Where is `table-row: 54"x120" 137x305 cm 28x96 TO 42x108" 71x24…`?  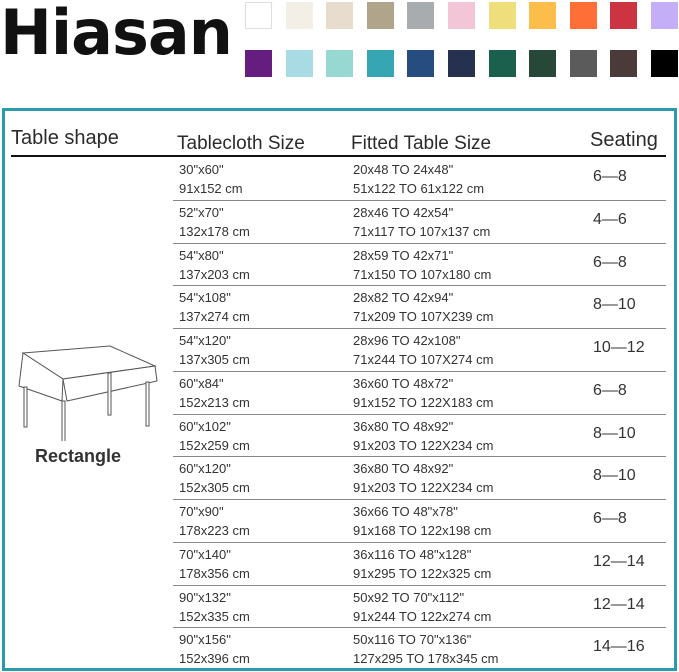 table-row: 54"x120" 137x305 cm 28x96 TO 42x108" 71x24… is located at coordinates (419, 350).